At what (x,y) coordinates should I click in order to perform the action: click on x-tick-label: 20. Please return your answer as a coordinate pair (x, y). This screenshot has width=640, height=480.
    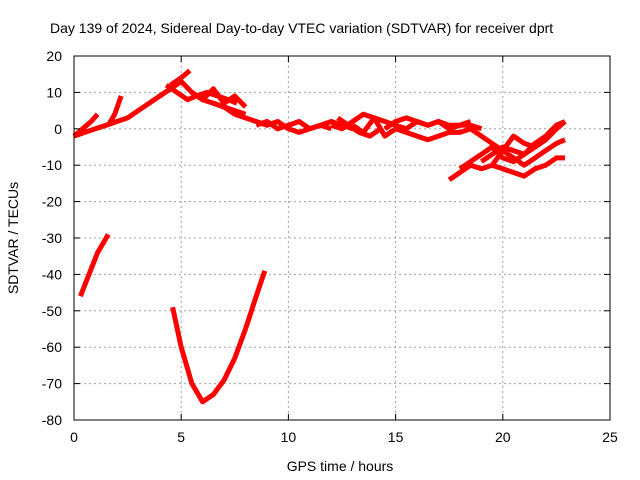
    Looking at the image, I should click on (503, 437).